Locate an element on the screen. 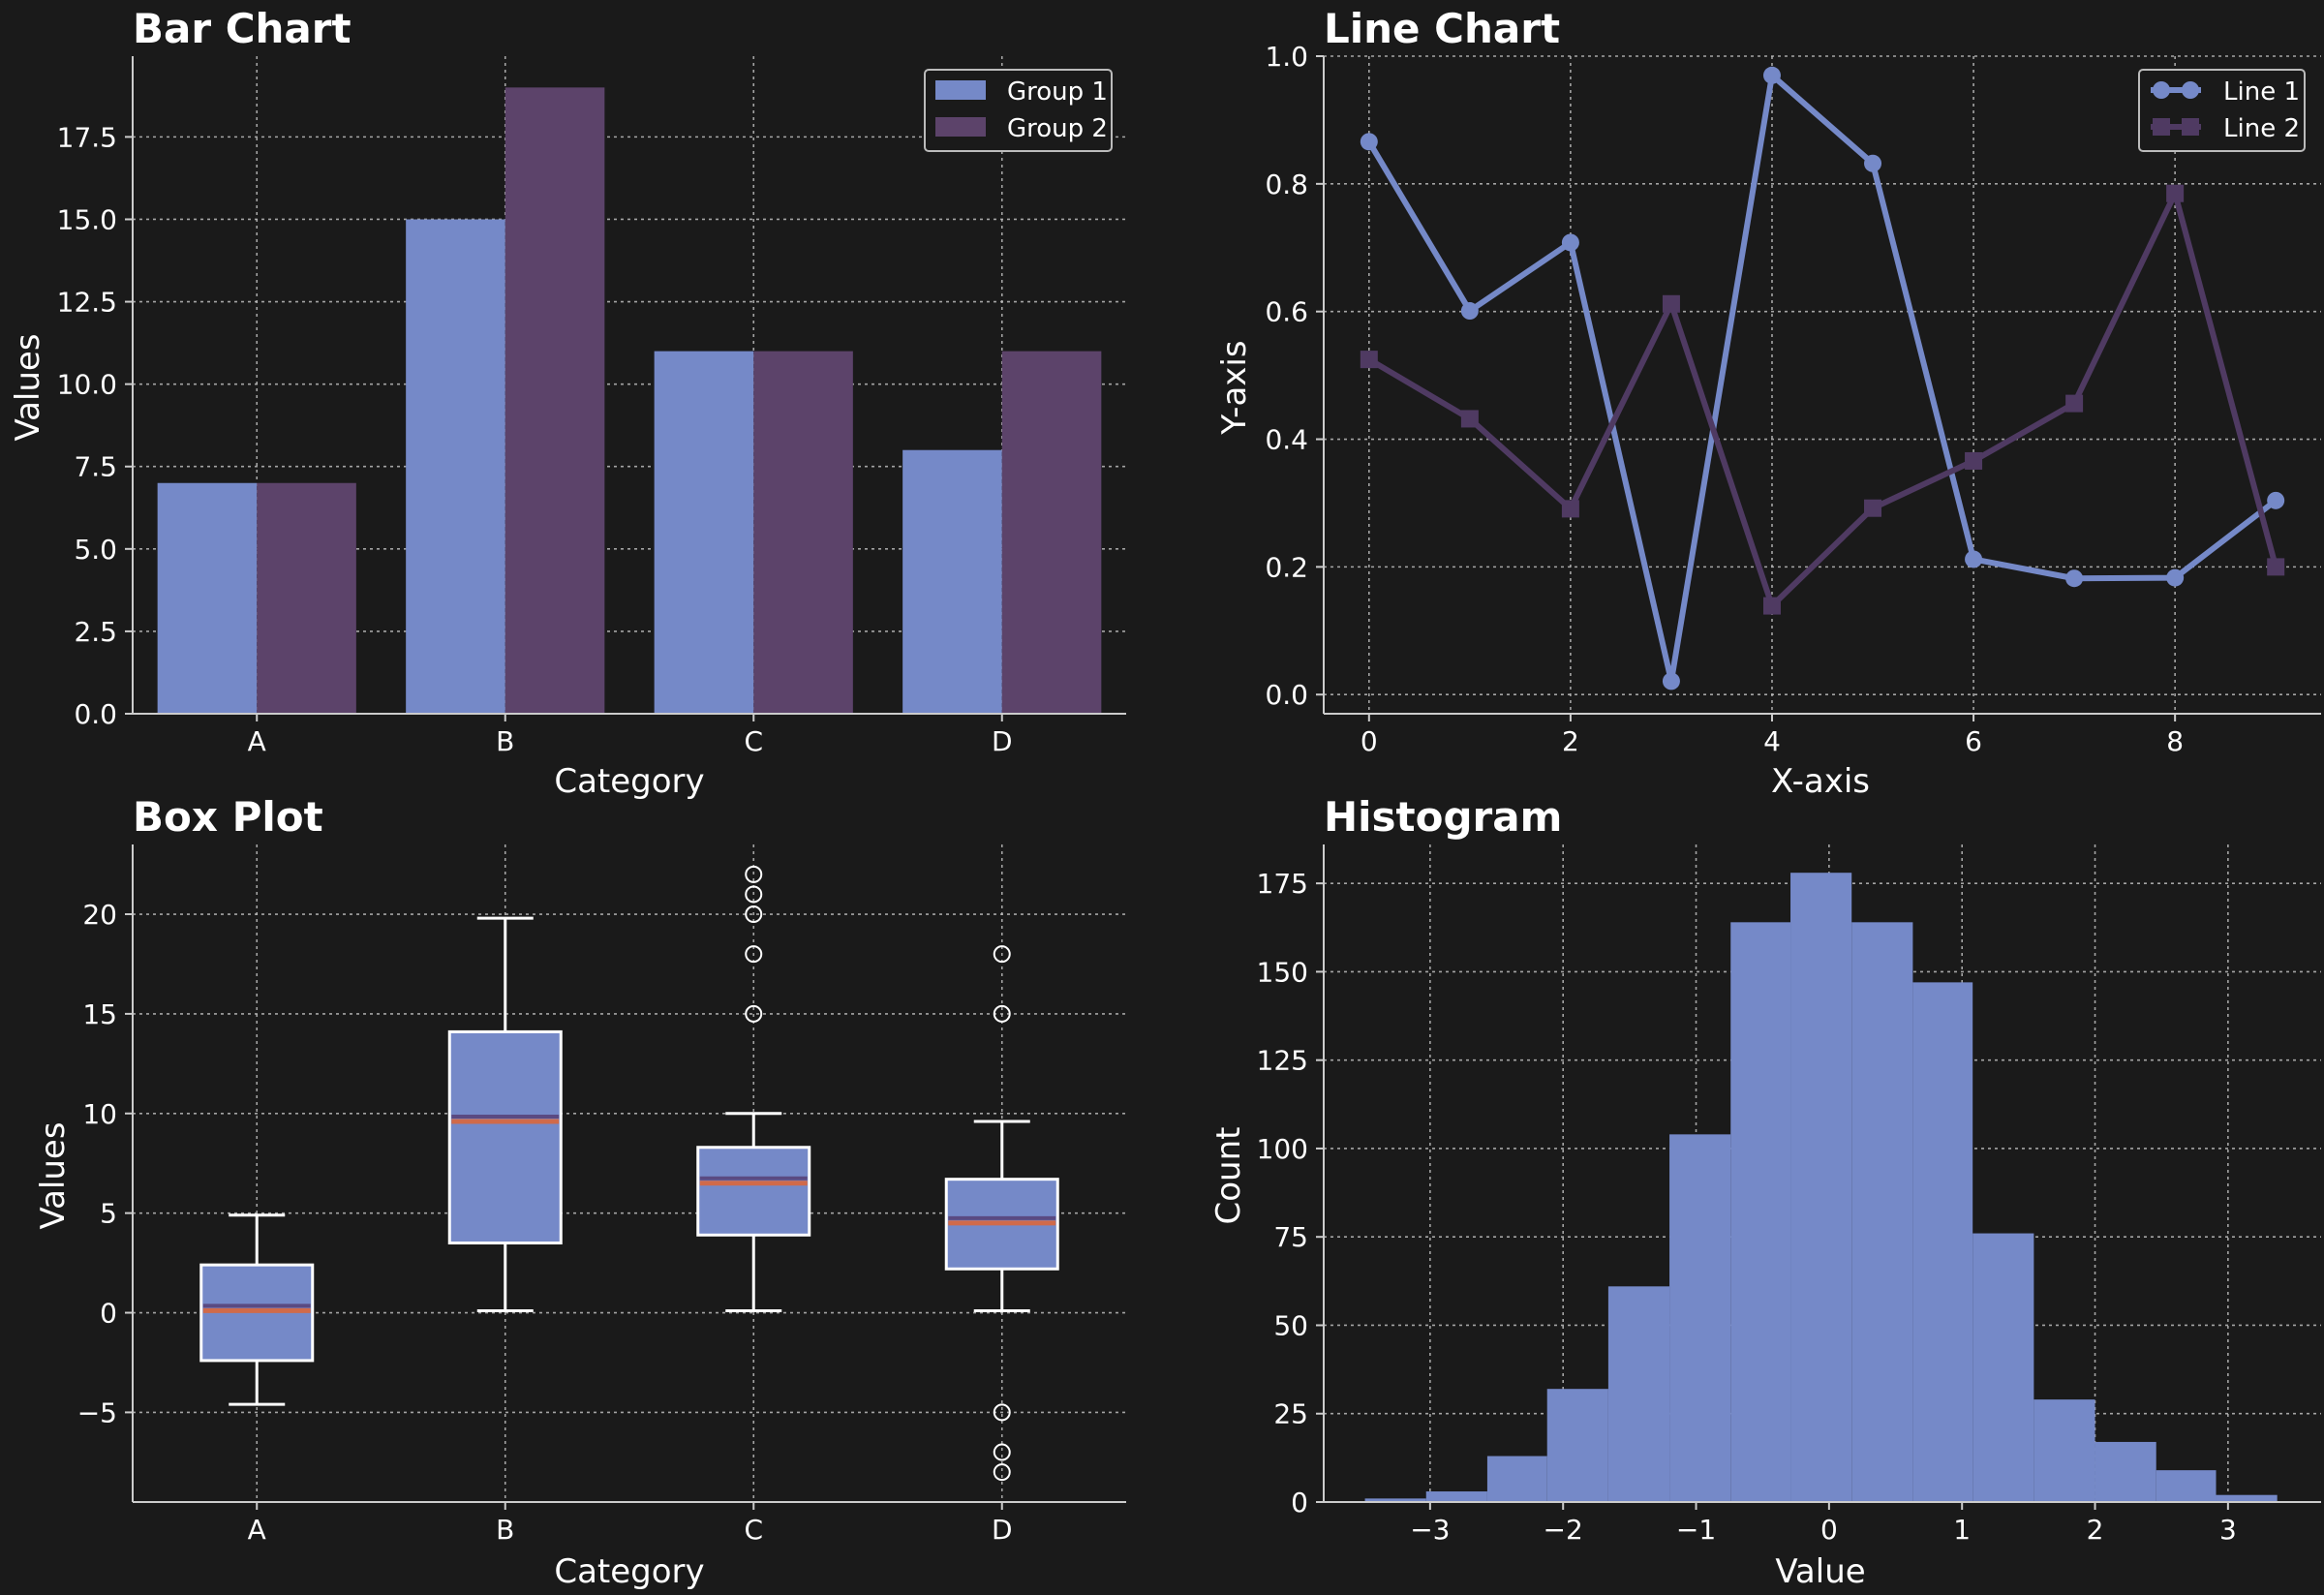 This screenshot has width=2324, height=1595. box-ytick-label: 20 is located at coordinates (100, 915).